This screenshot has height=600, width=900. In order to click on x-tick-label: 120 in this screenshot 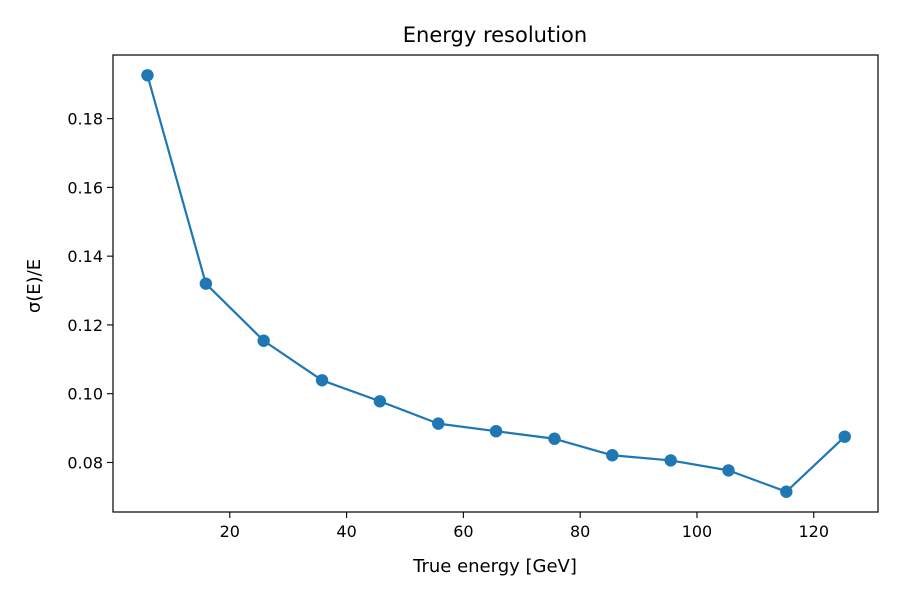, I will do `click(813, 531)`.